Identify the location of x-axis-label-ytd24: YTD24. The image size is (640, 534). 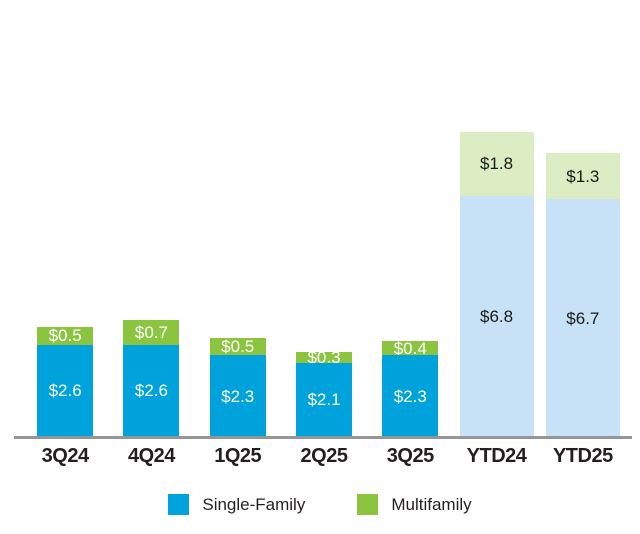
(496, 456).